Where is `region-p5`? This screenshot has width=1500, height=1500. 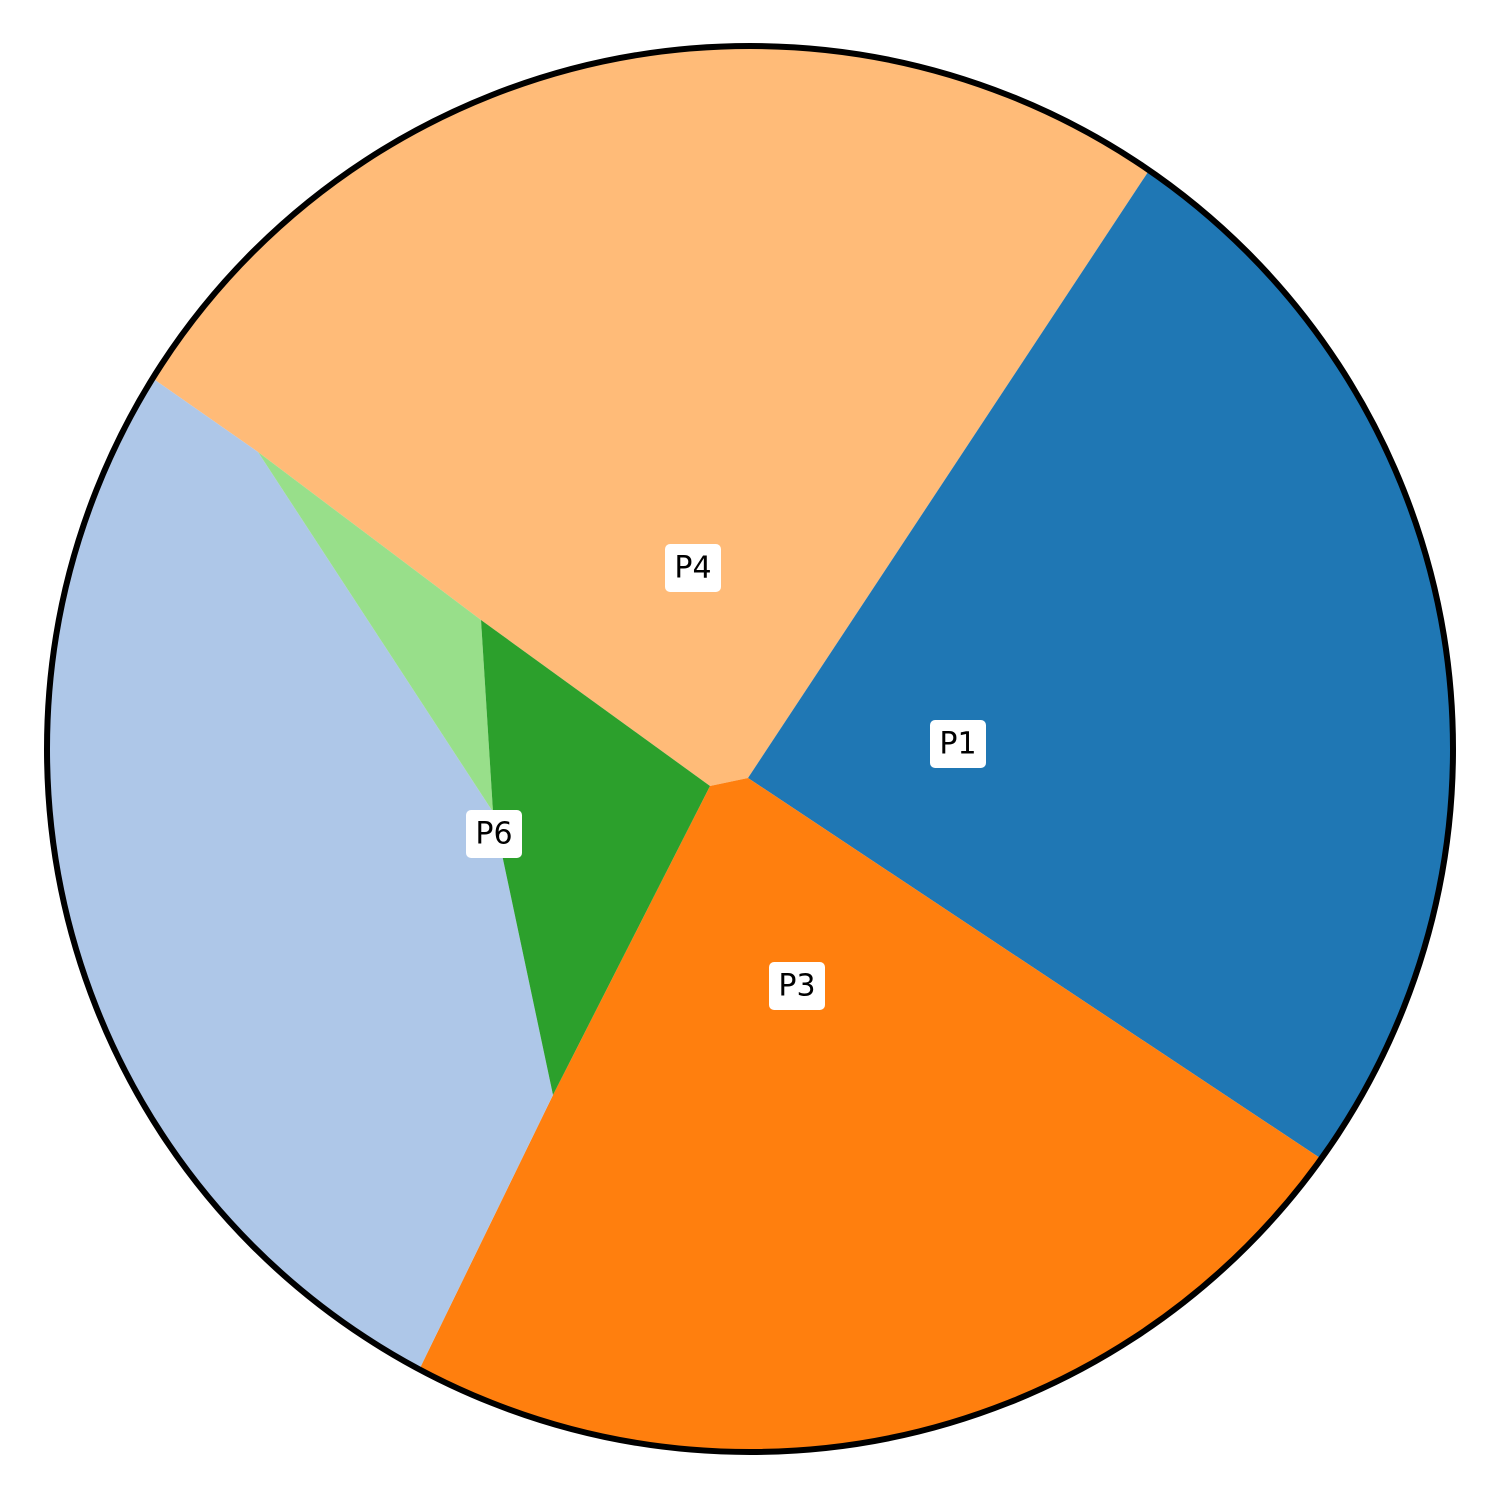
region-p5 is located at coordinates (595, 857).